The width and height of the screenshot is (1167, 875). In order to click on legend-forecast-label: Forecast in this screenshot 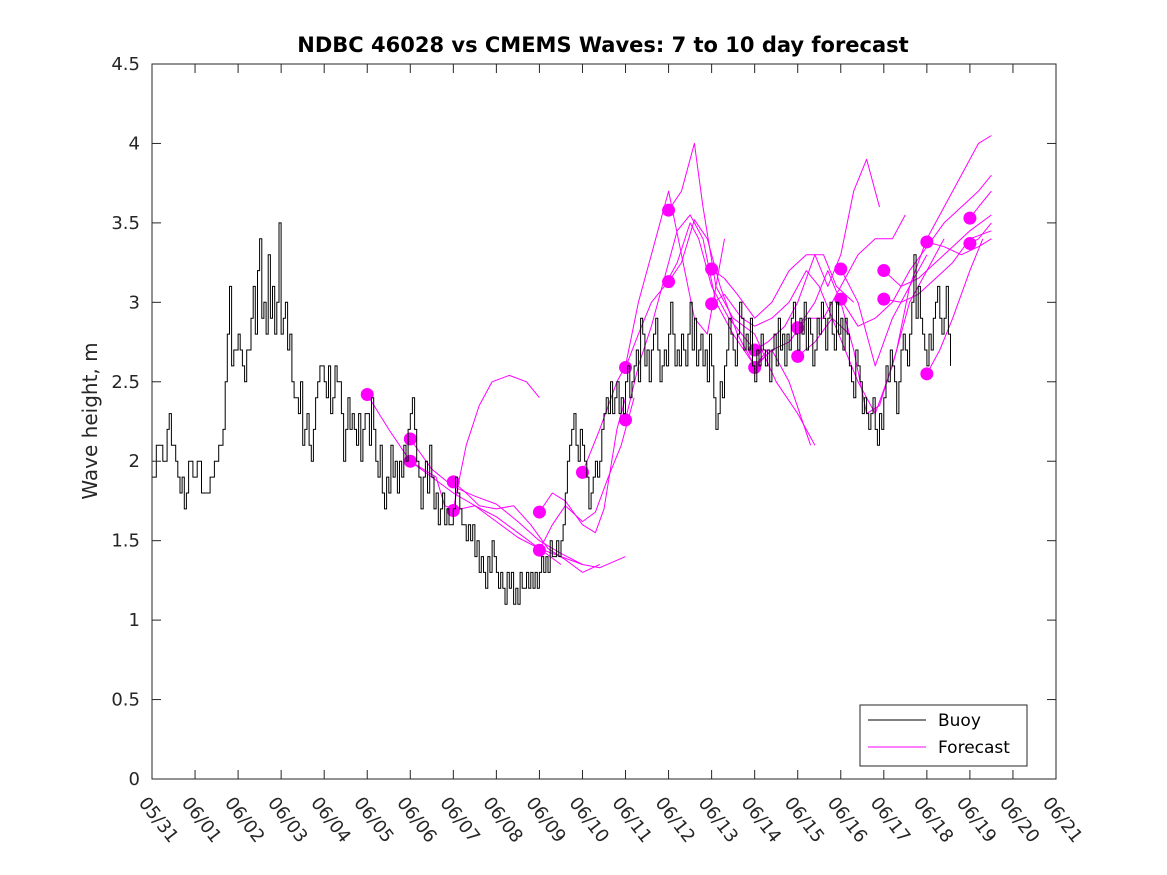, I will do `click(974, 748)`.